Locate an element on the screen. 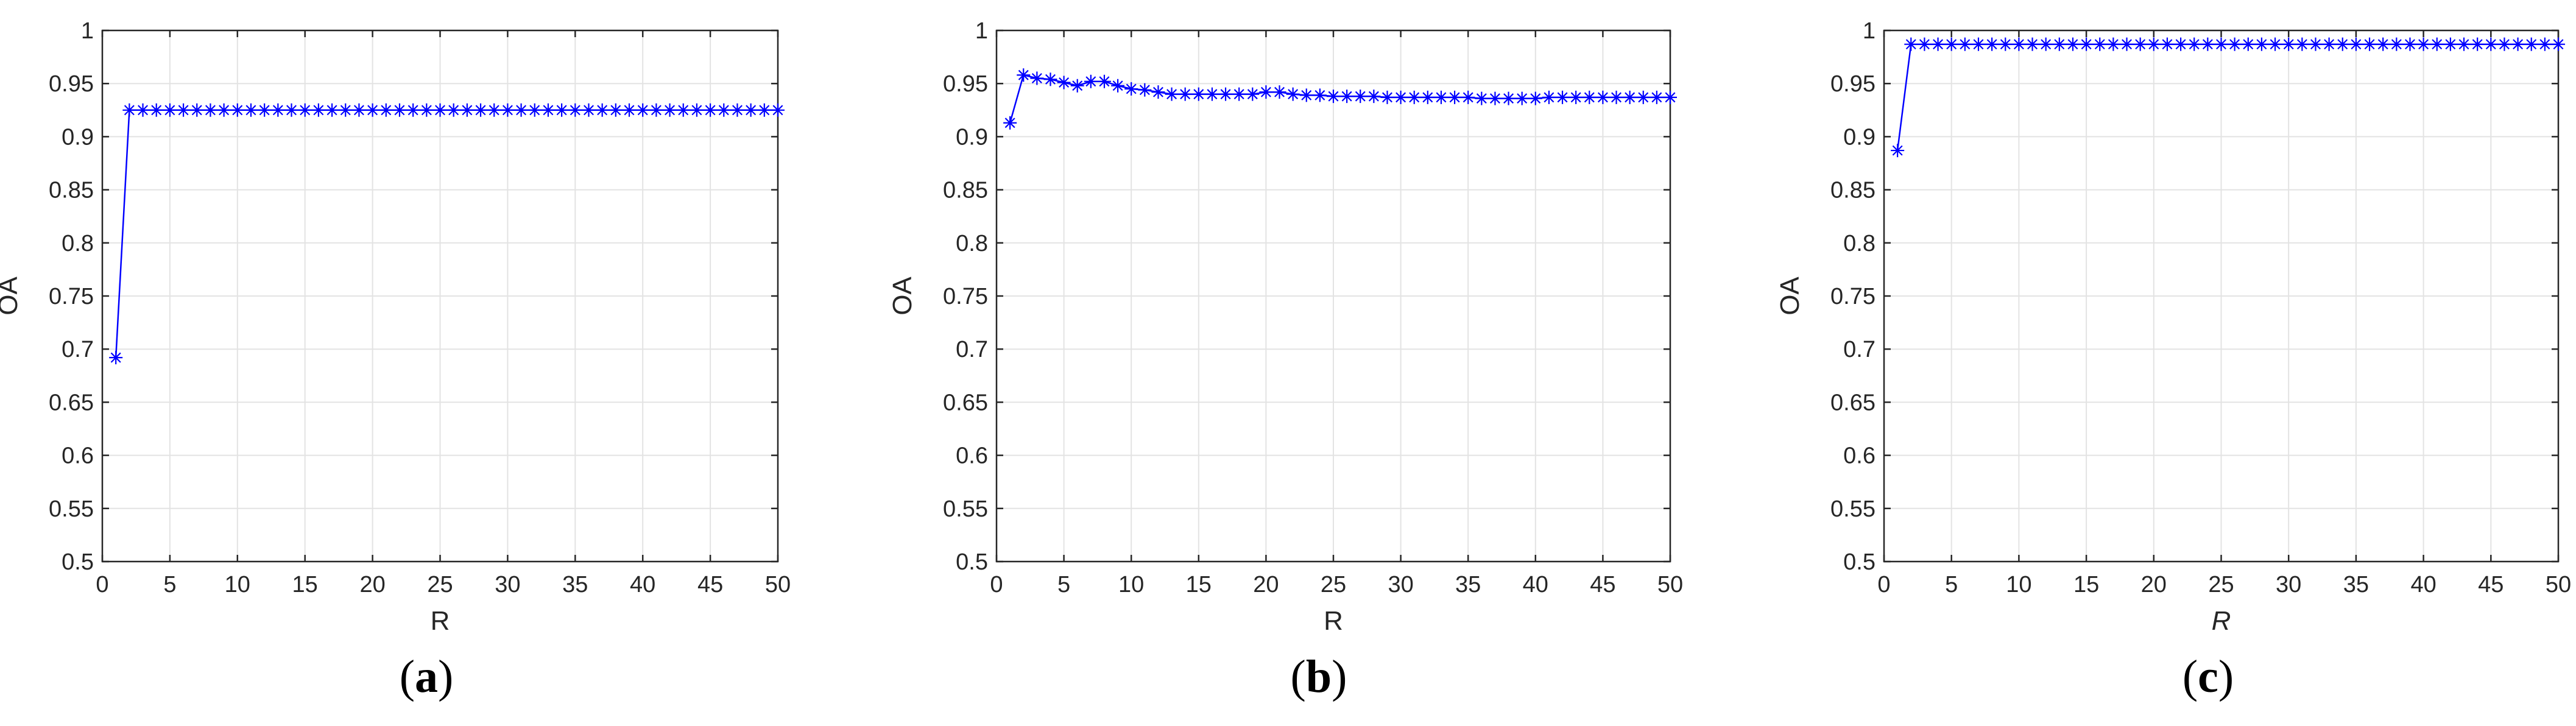 Image resolution: width=2576 pixels, height=726 pixels. x-tick-label: 35 is located at coordinates (1468, 584).